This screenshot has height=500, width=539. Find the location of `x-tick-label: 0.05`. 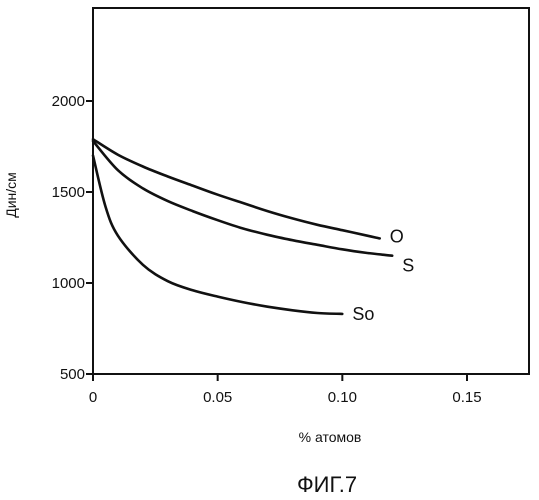

x-tick-label: 0.05 is located at coordinates (217, 397).